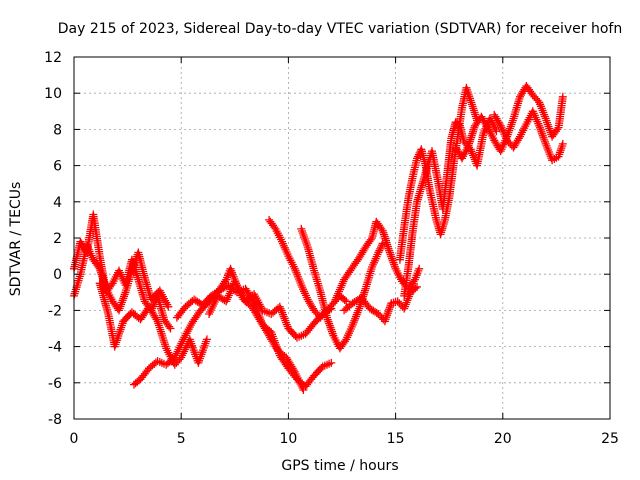  Describe the element at coordinates (181, 439) in the screenshot. I see `x-tick-label: 5` at that location.